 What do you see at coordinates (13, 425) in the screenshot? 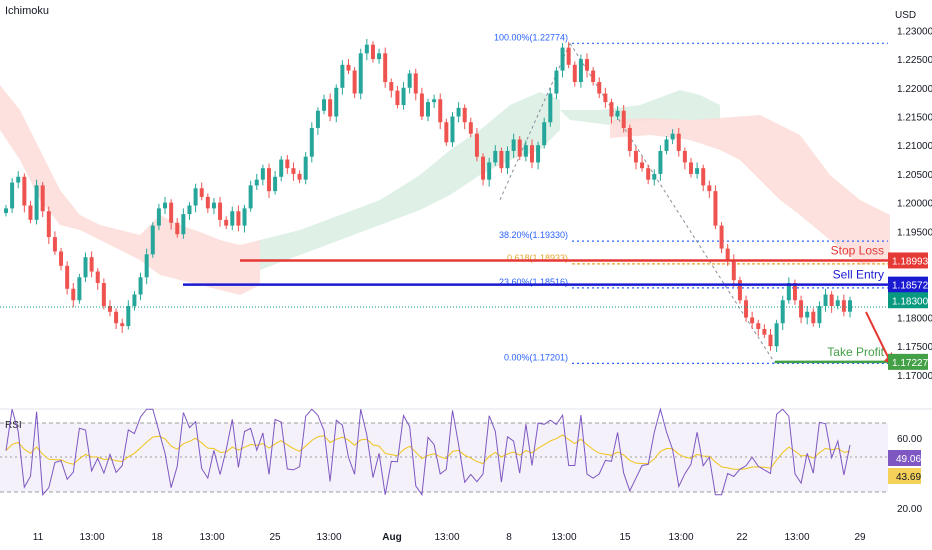
I see `rsi-label: RSI` at bounding box center [13, 425].